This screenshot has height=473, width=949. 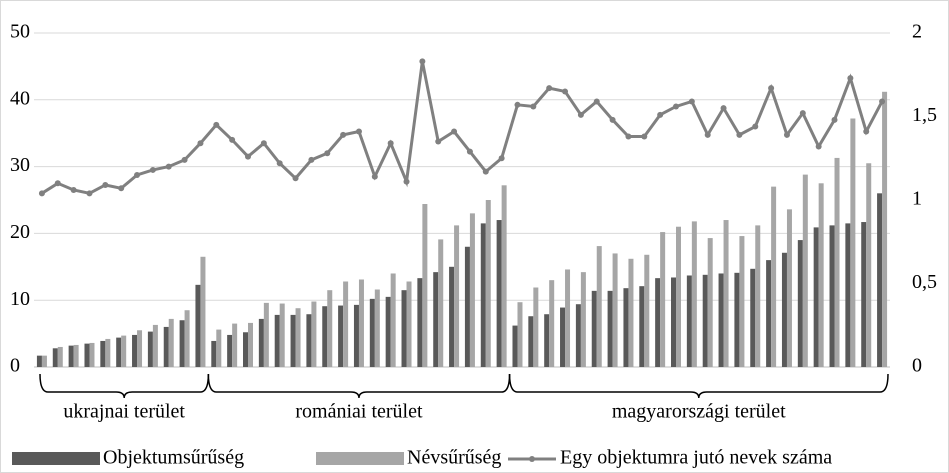 What do you see at coordinates (917, 366) in the screenshot?
I see `y2-tick-label: 0` at bounding box center [917, 366].